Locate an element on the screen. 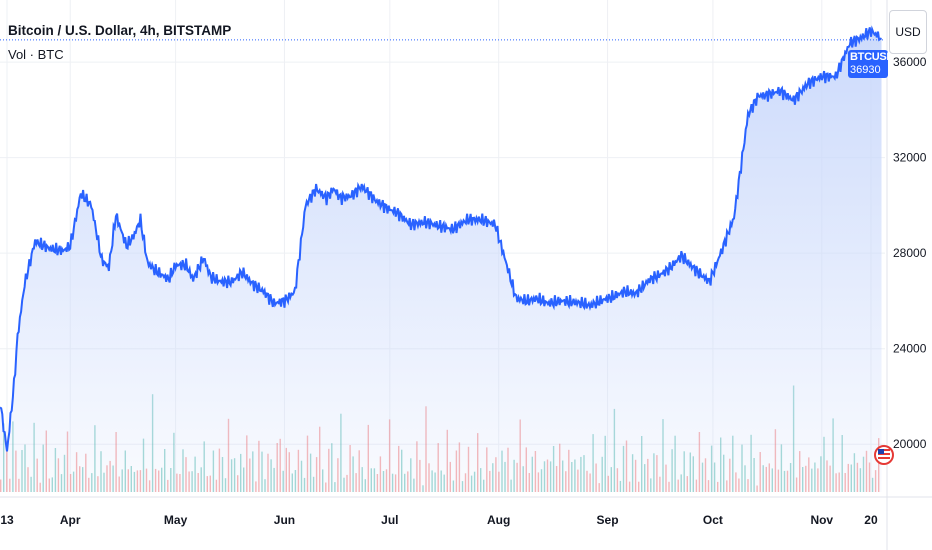 The width and height of the screenshot is (932, 550). us-flag-icon is located at coordinates (884, 455).